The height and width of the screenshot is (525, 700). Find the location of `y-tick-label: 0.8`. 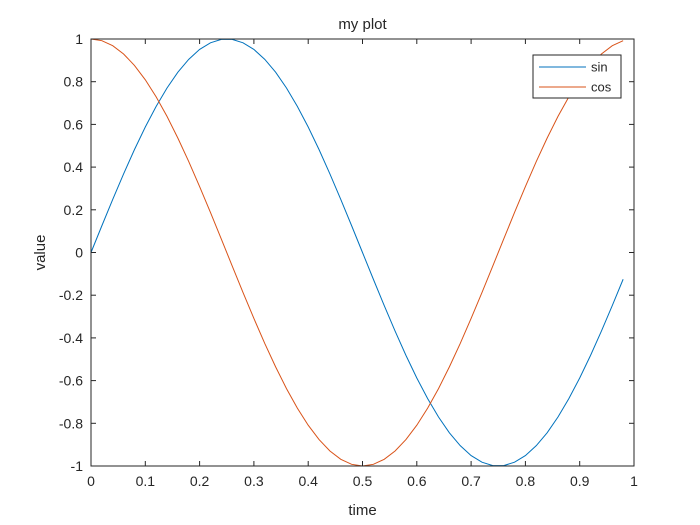

y-tick-label: 0.8 is located at coordinates (74, 82).